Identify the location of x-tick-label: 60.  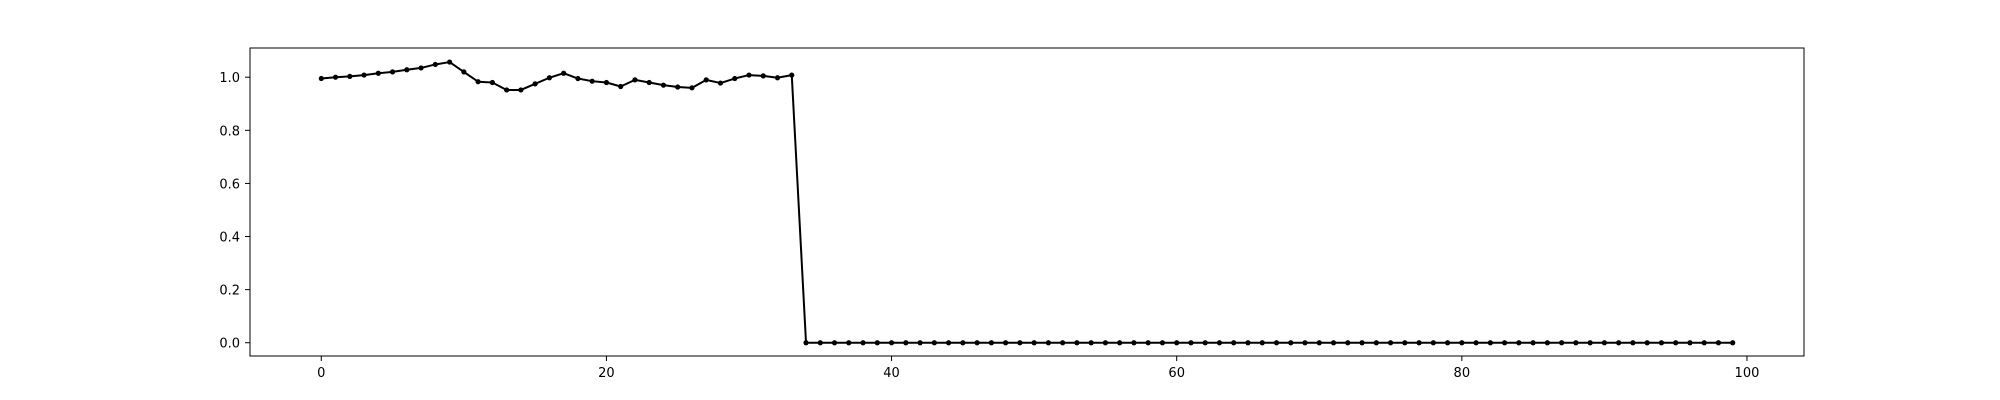
(1176, 373).